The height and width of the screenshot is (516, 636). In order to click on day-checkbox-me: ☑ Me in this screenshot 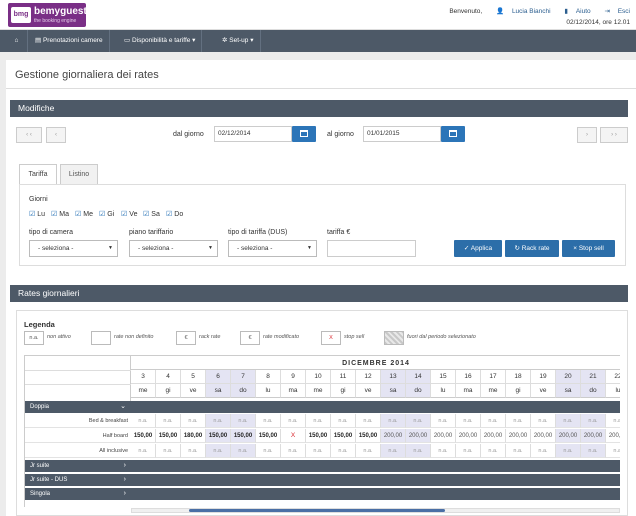, I will do `click(84, 214)`.